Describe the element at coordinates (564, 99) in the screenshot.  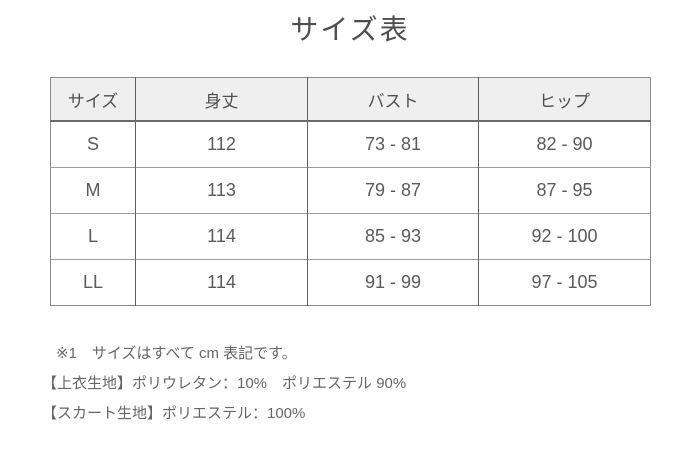
I see `header-cell-hip: ヒップ` at that location.